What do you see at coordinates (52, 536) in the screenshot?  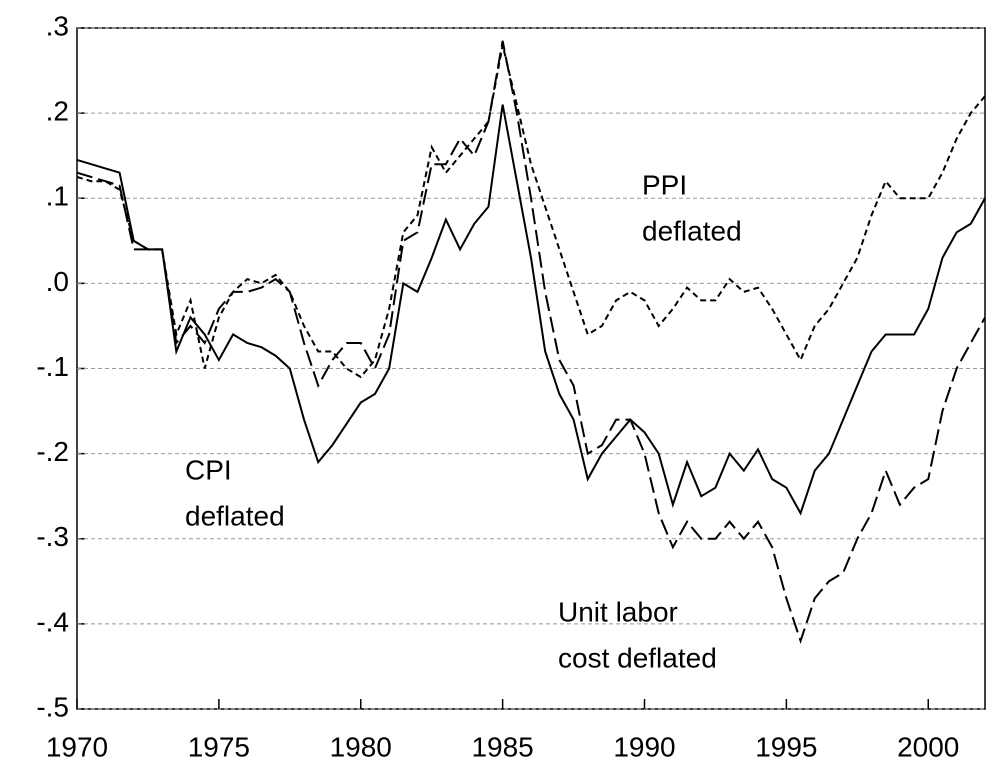 I see `y-tick-label: -.3` at bounding box center [52, 536].